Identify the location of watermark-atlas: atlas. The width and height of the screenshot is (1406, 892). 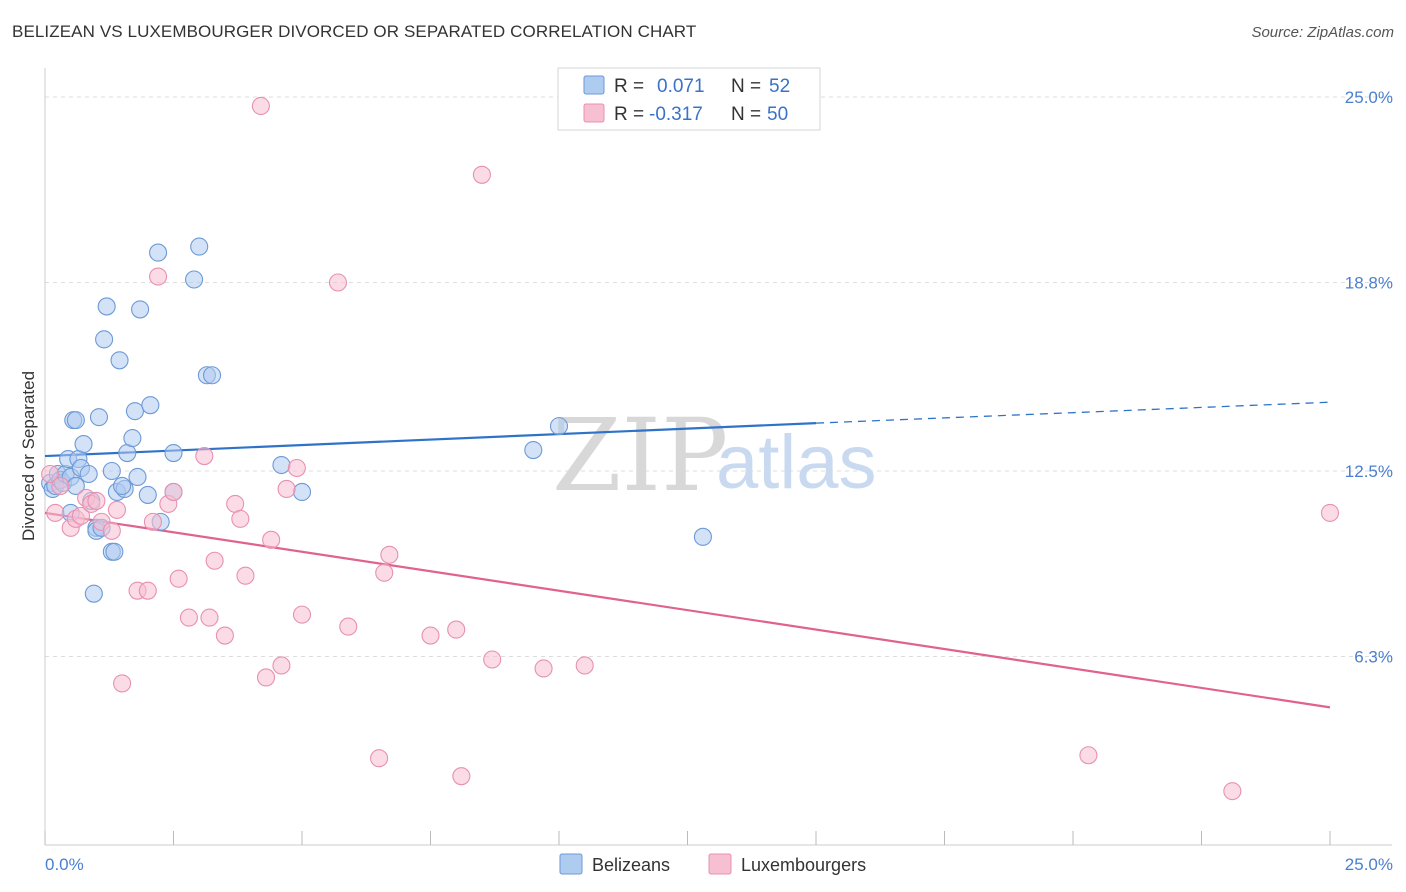
(796, 462).